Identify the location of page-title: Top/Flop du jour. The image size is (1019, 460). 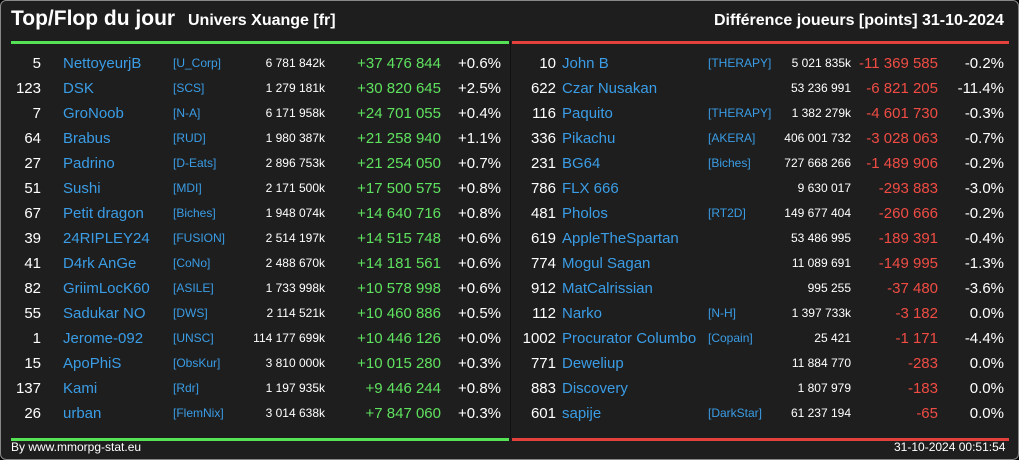
(93, 18).